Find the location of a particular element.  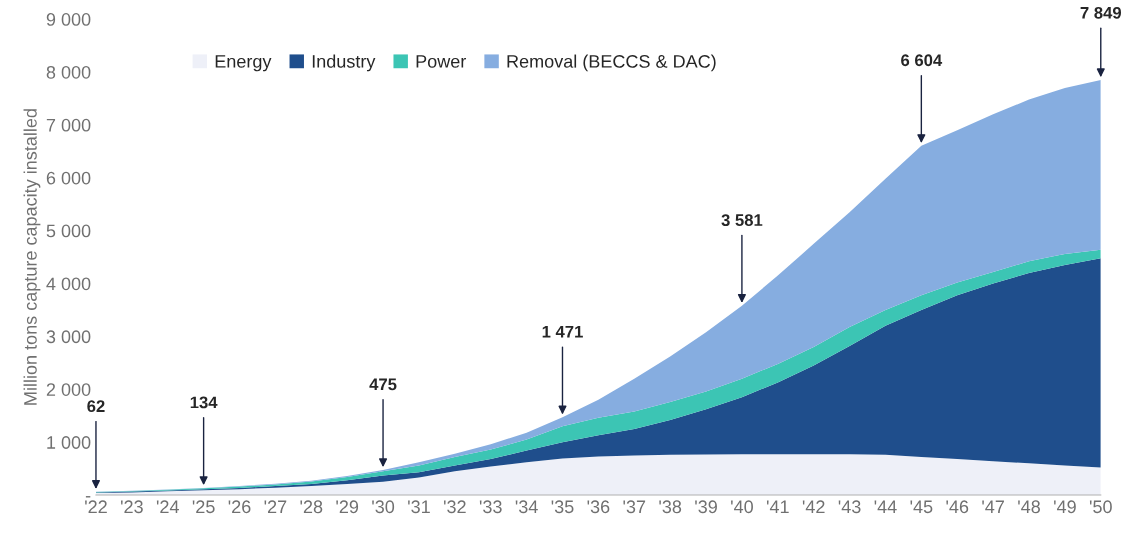

x-tick-label: '46 is located at coordinates (957, 507).